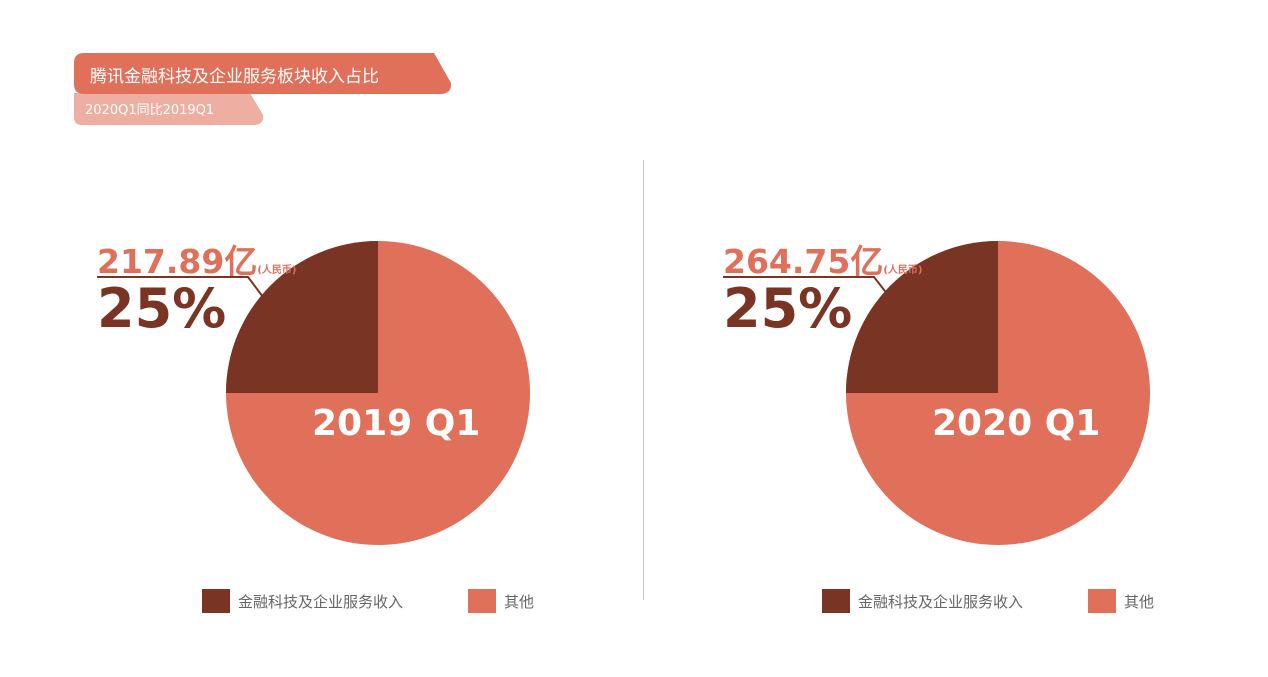  Describe the element at coordinates (396, 423) in the screenshot. I see `pie-label: 2019 Q1` at that location.